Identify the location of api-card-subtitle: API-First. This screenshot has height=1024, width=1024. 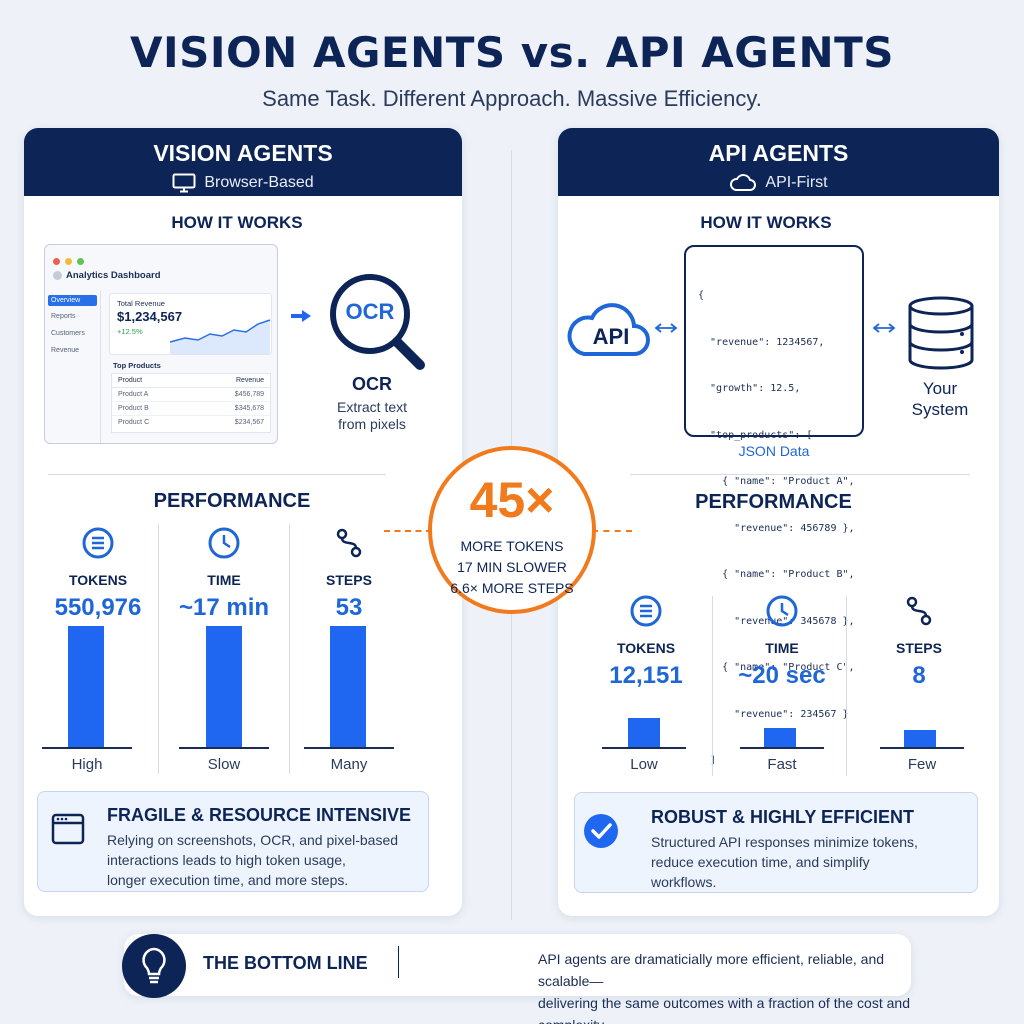
(796, 182).